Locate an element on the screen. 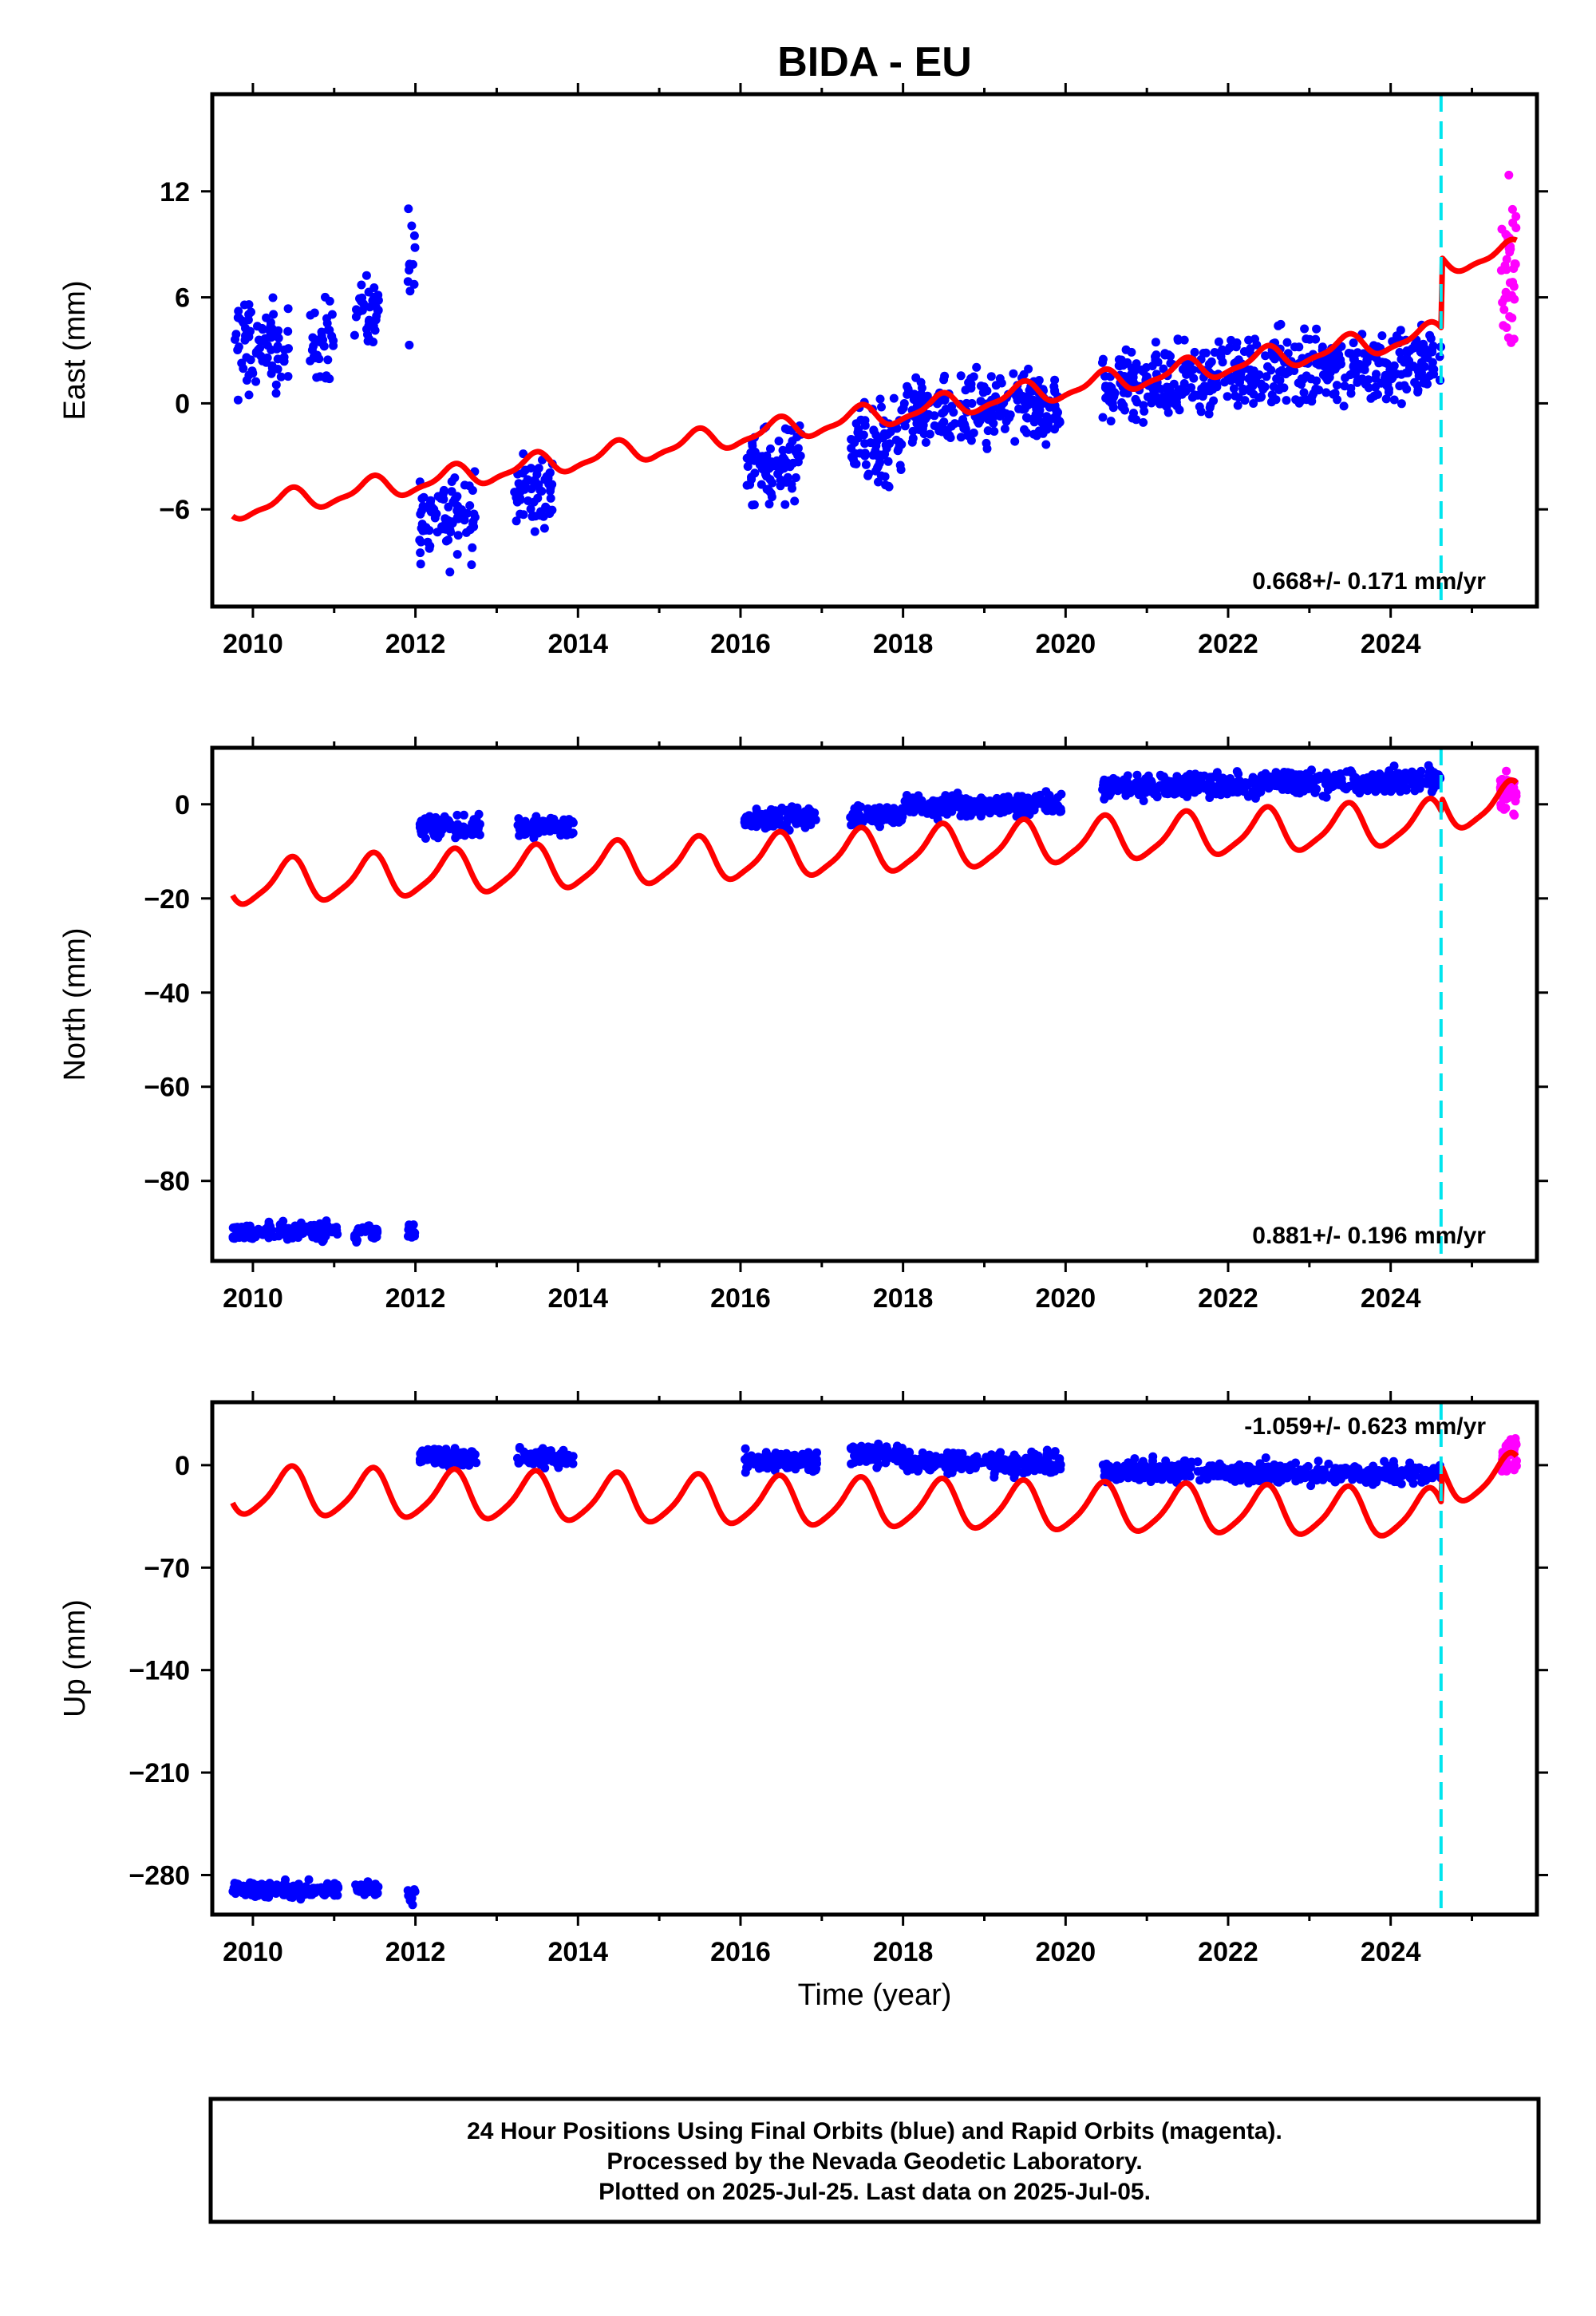  y-tick-label: −60 is located at coordinates (167, 1088).